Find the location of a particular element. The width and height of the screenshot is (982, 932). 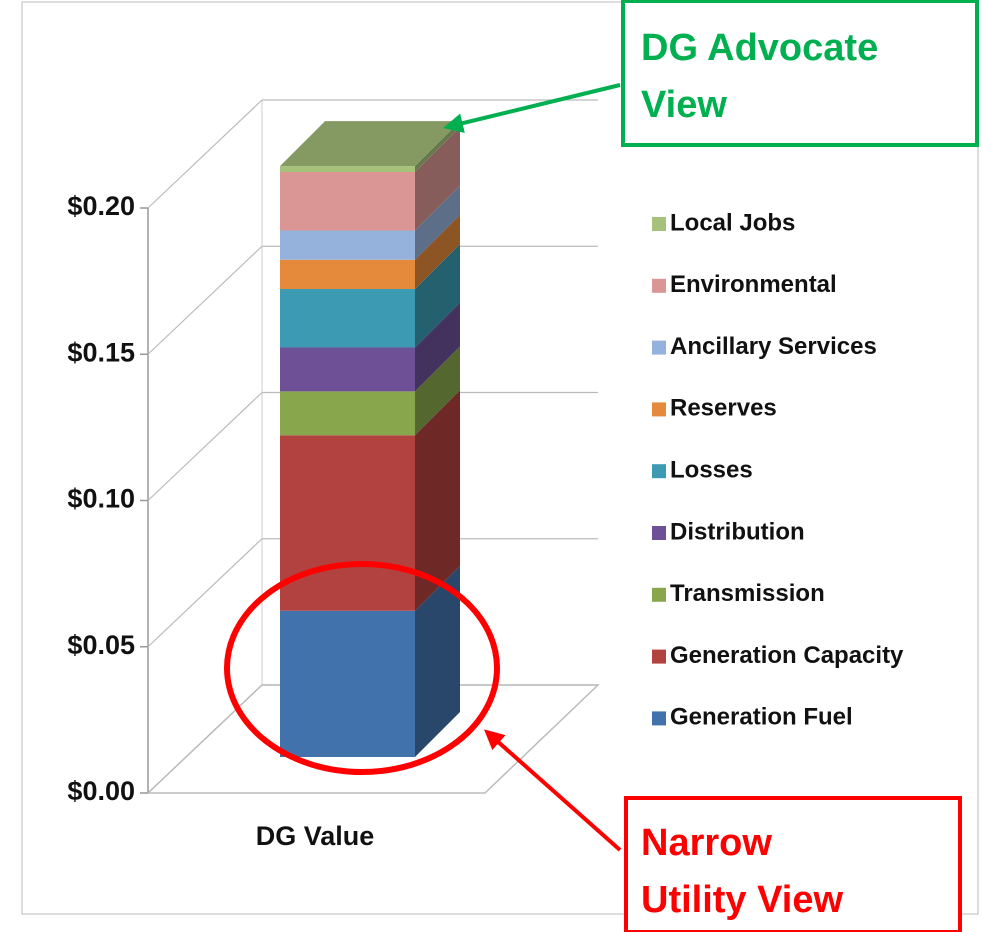

annotation-text: DG Advocate is located at coordinates (759, 48).